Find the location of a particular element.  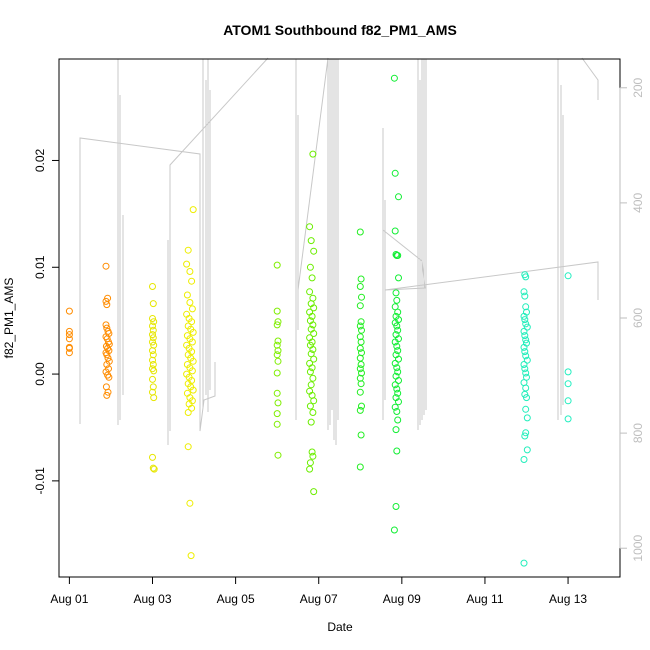

y2-tick-label: 1000 is located at coordinates (638, 548).